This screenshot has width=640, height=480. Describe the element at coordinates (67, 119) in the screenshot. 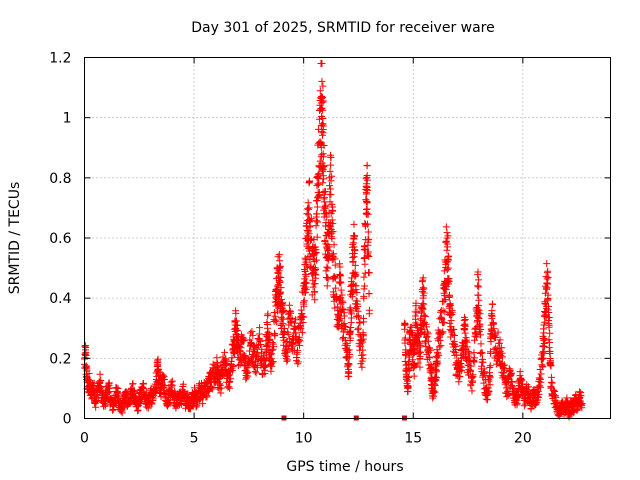

I see `y-tick-label: 1` at that location.